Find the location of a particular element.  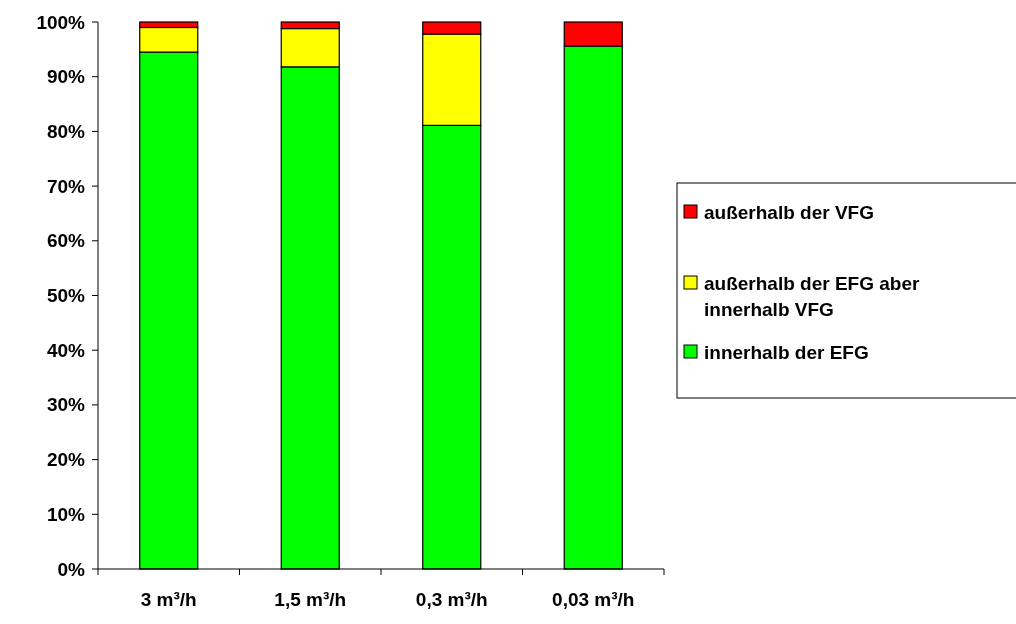

y-tick-label: 80% is located at coordinates (66, 131).